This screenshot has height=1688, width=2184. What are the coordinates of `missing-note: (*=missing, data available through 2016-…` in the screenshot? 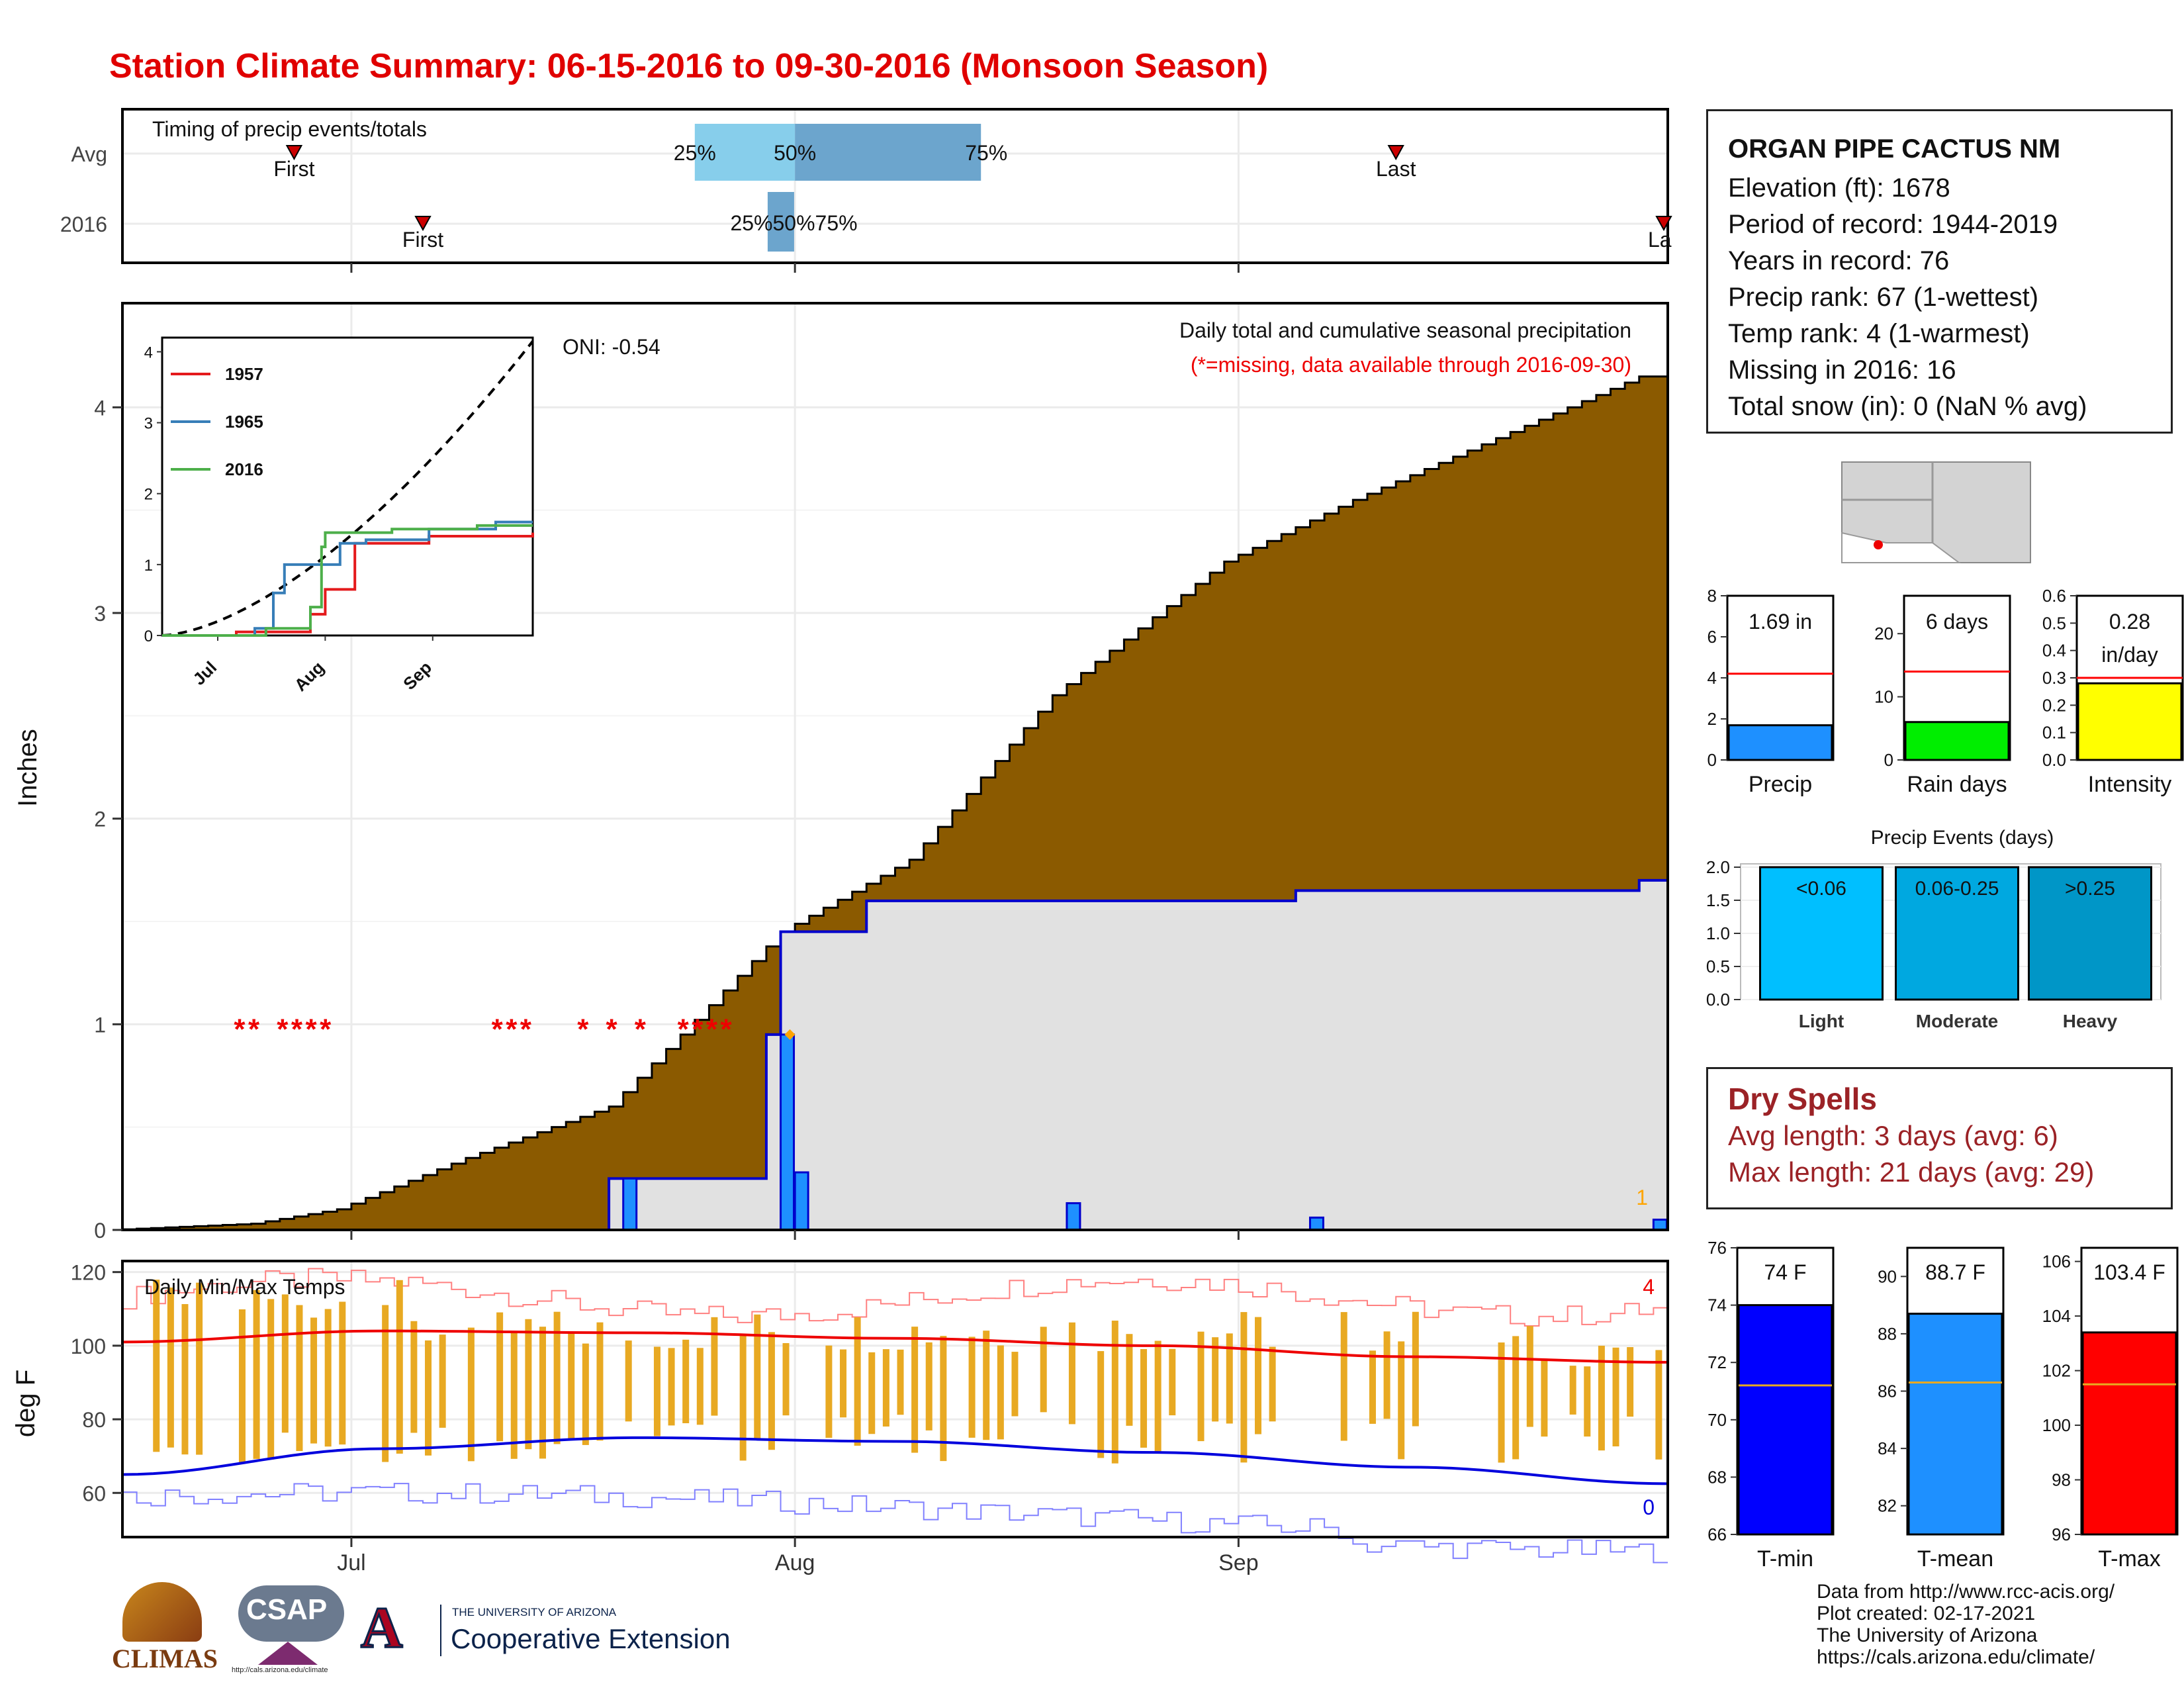 It's located at (1411, 365).